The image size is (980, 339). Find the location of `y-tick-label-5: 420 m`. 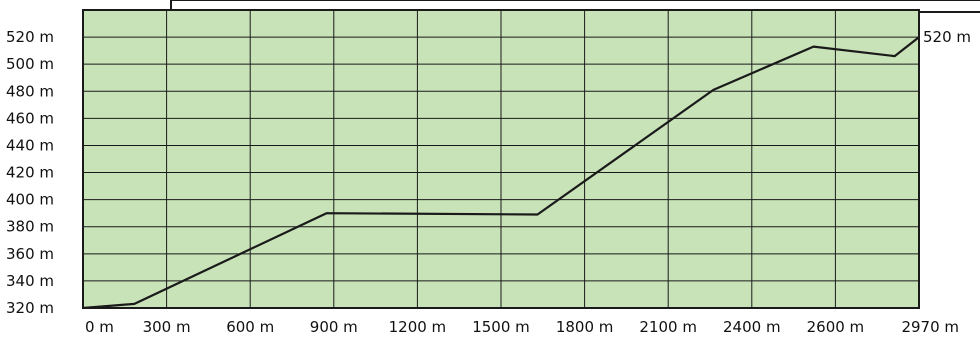

y-tick-label-5: 420 m is located at coordinates (30, 173).